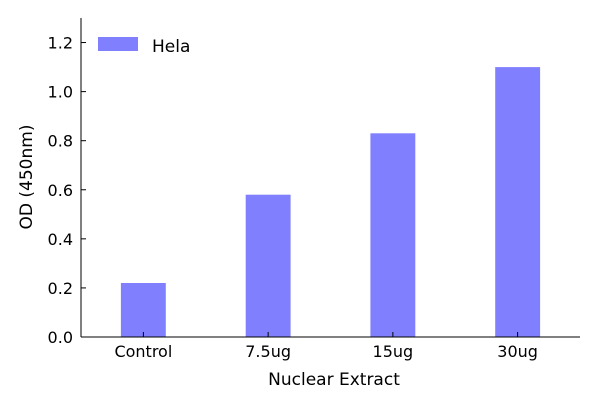  I want to click on x-tick-label: Control, so click(143, 351).